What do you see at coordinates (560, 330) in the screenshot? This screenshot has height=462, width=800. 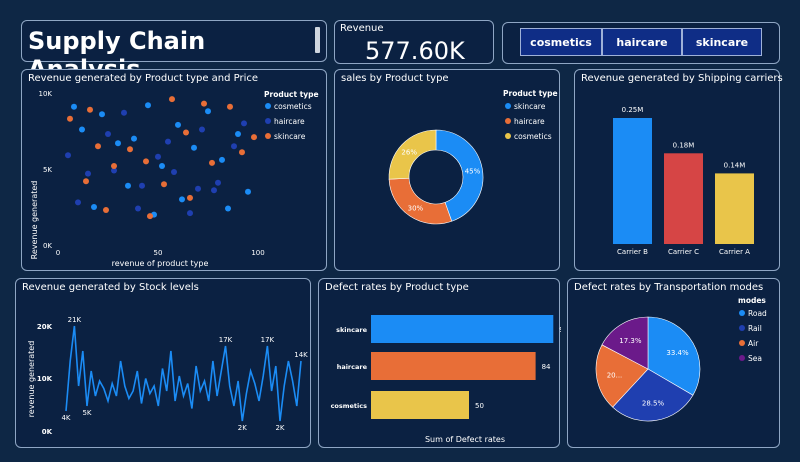 I see `defect-value-skincare: 93` at bounding box center [560, 330].